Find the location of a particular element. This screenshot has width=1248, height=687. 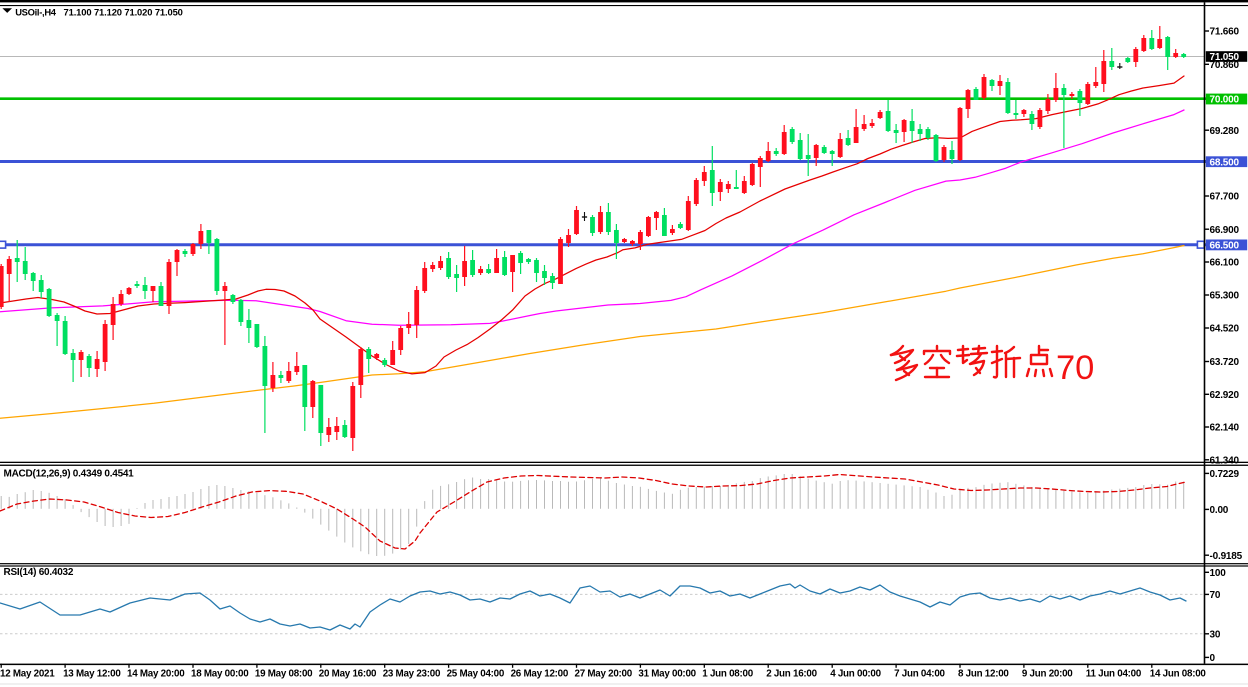

svg-text: 12 May 2021 is located at coordinates (27, 673).